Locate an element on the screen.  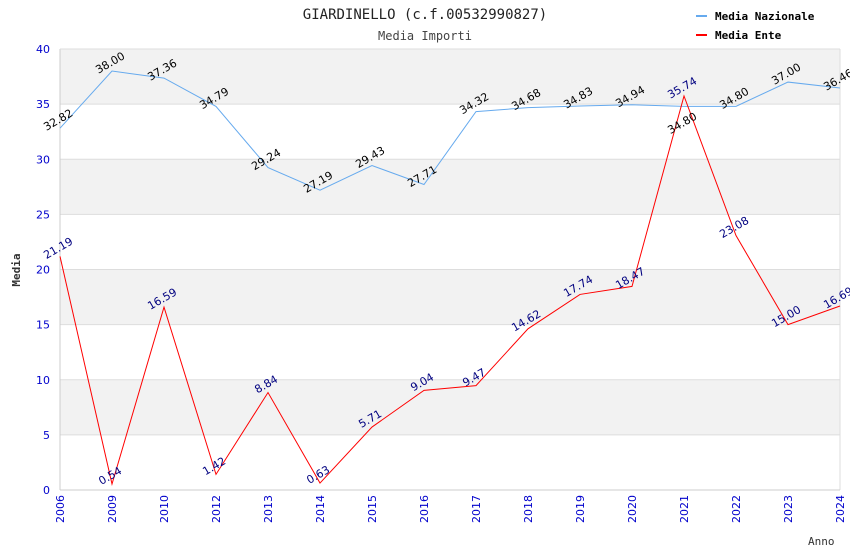
x-tick-label: 2010 is located at coordinates (164, 509).